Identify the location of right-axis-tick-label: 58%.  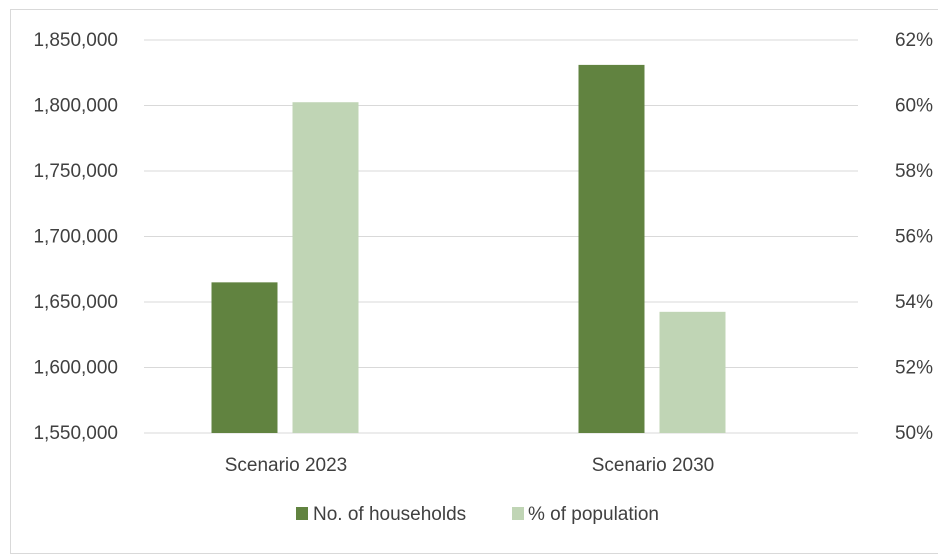
(914, 171).